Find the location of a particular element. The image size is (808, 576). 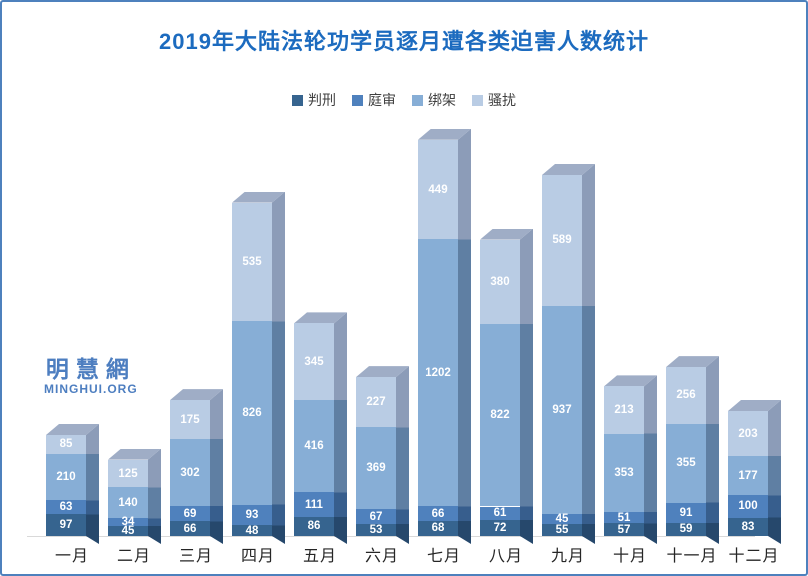

segment-value-harassment: 345 is located at coordinates (314, 361).